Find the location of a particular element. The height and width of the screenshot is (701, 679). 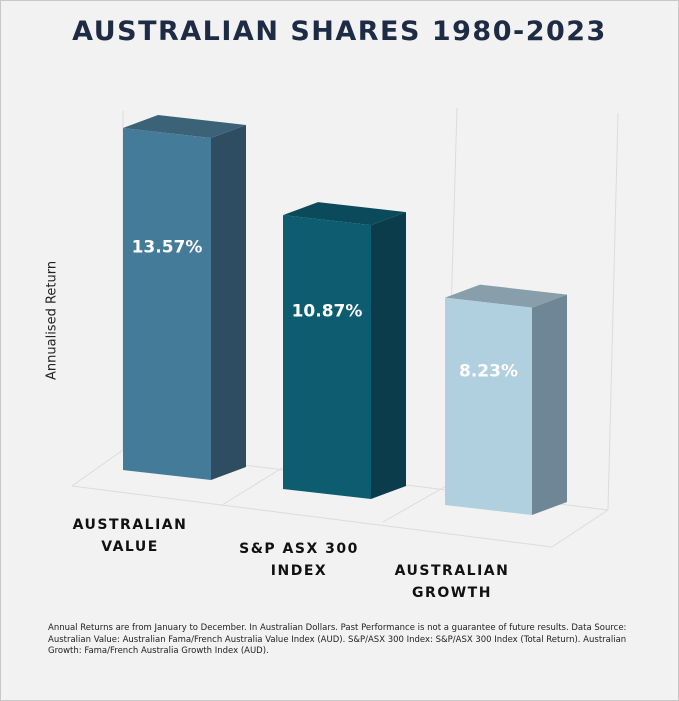

category-label-line: S&P ASX 300 is located at coordinates (299, 549).